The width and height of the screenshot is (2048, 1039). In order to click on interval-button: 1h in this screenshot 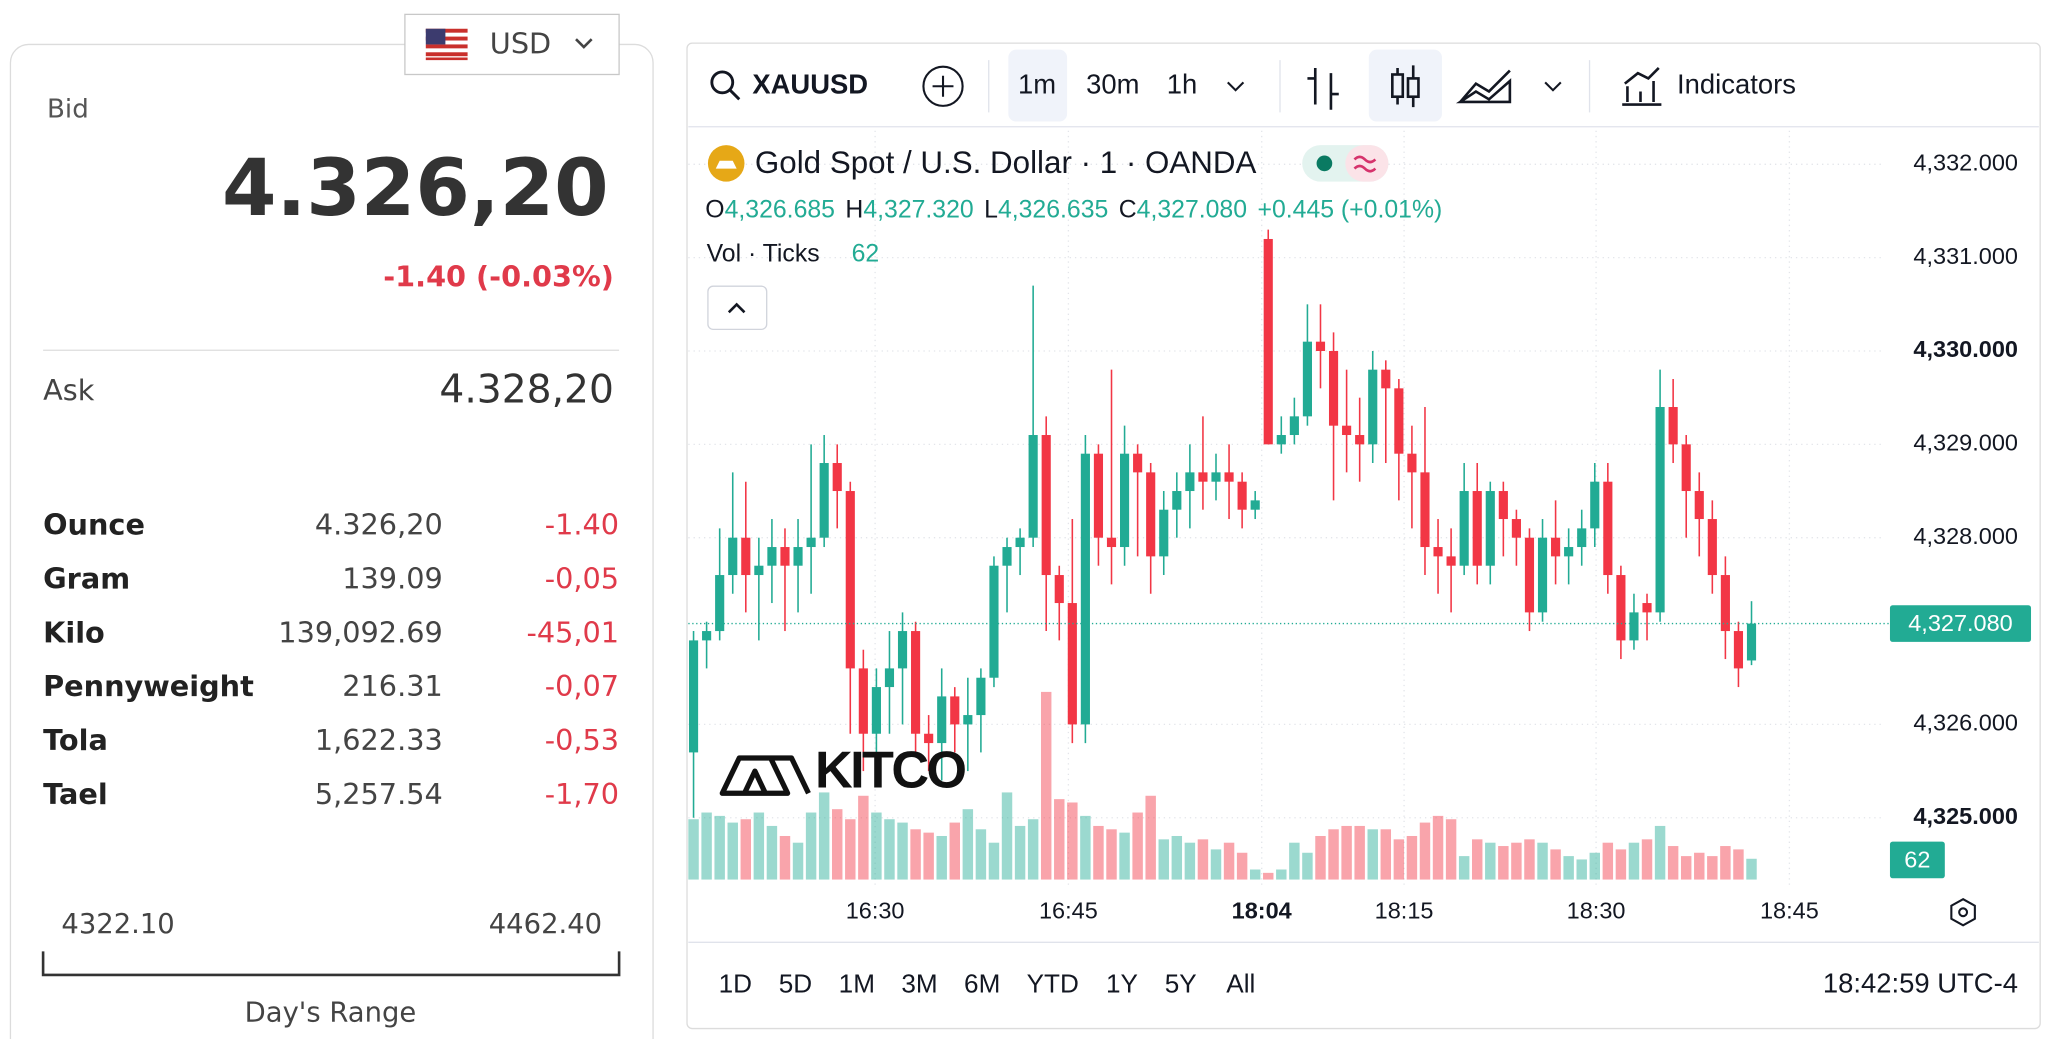, I will do `click(1182, 84)`.